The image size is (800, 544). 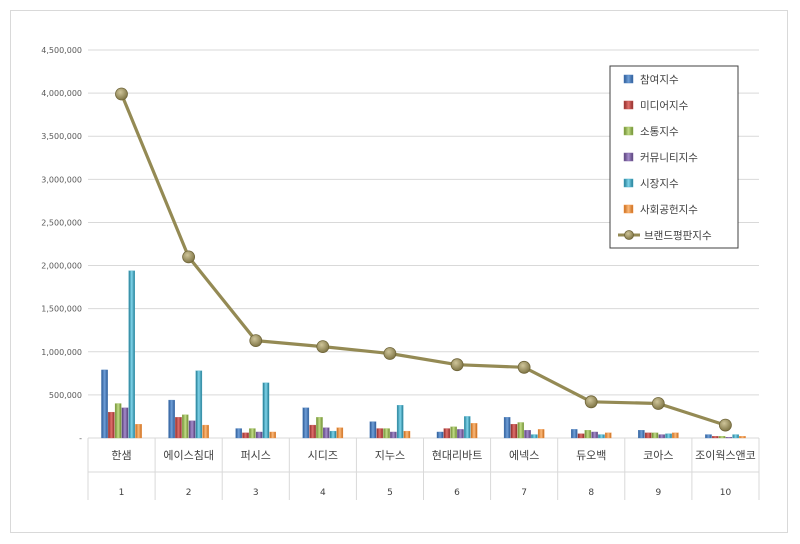 What do you see at coordinates (61, 93) in the screenshot?
I see `y-tick-label: 4,000,000` at bounding box center [61, 93].